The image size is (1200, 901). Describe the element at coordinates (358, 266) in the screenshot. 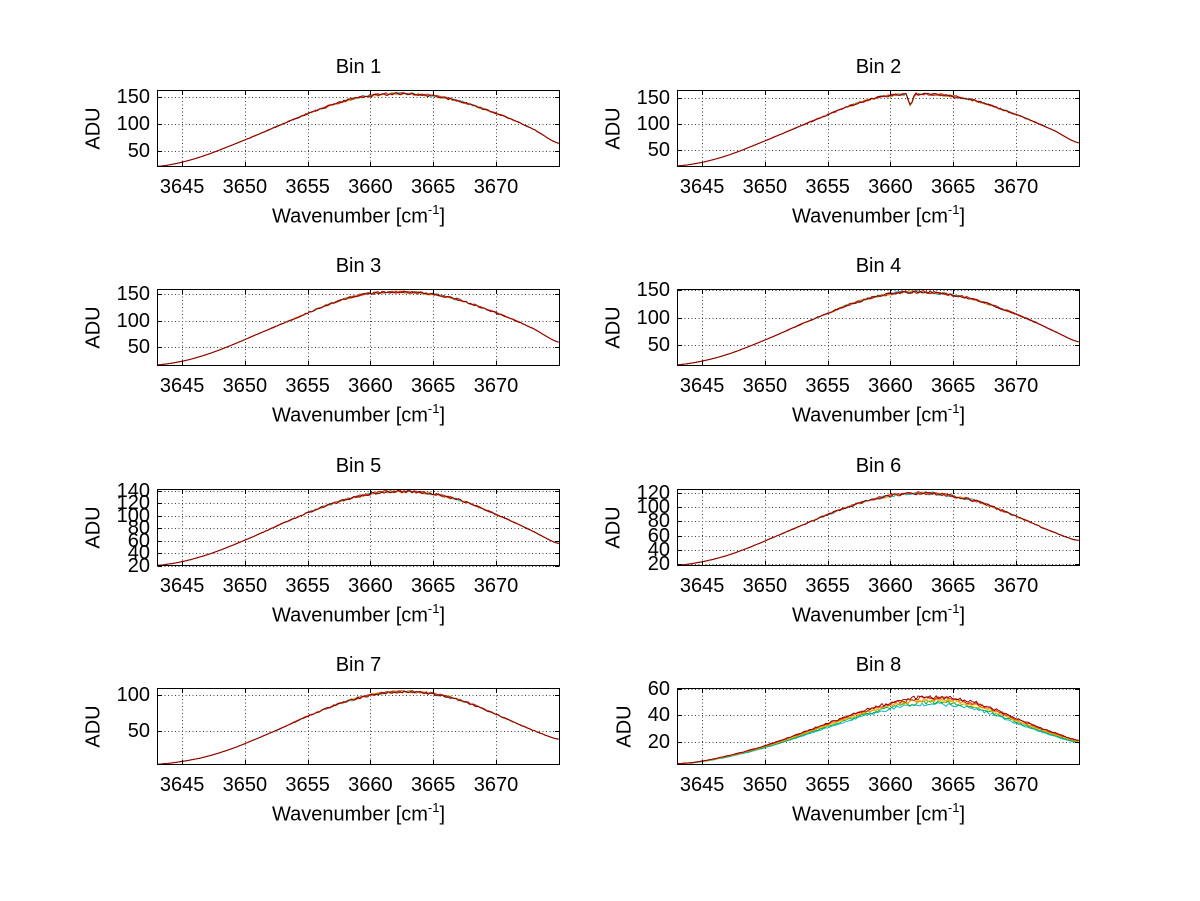

I see `plot-title: Bin 3` at that location.